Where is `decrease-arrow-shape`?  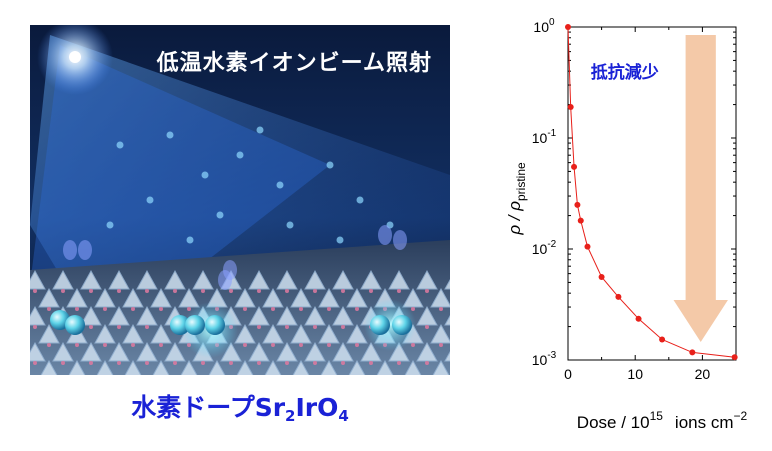
decrease-arrow-shape is located at coordinates (700, 188).